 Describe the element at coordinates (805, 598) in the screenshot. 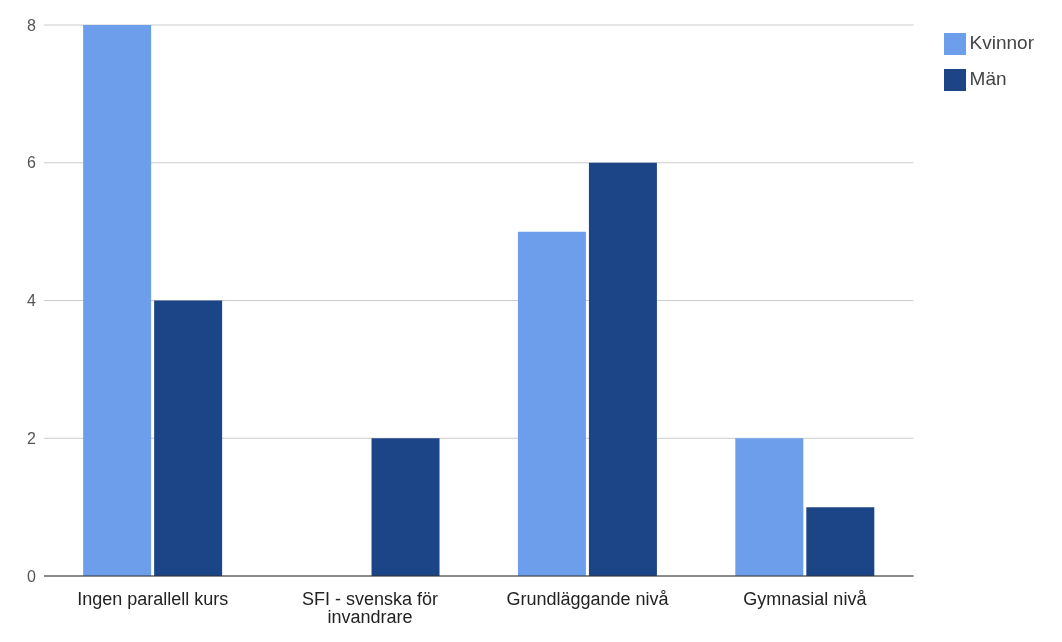

I see `x-tick-label: Gymnasial nivå` at that location.